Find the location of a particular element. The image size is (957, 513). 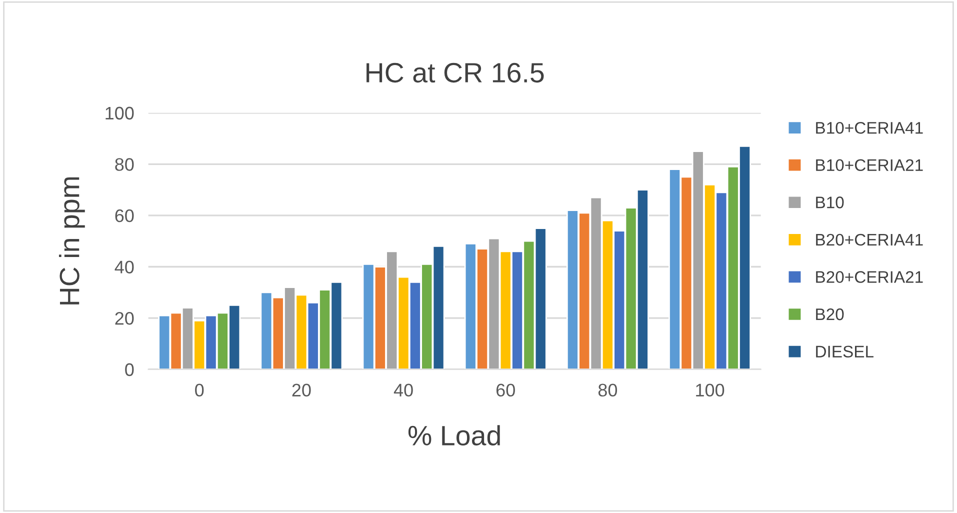

legend-label: B10+CERIA41 is located at coordinates (869, 128).